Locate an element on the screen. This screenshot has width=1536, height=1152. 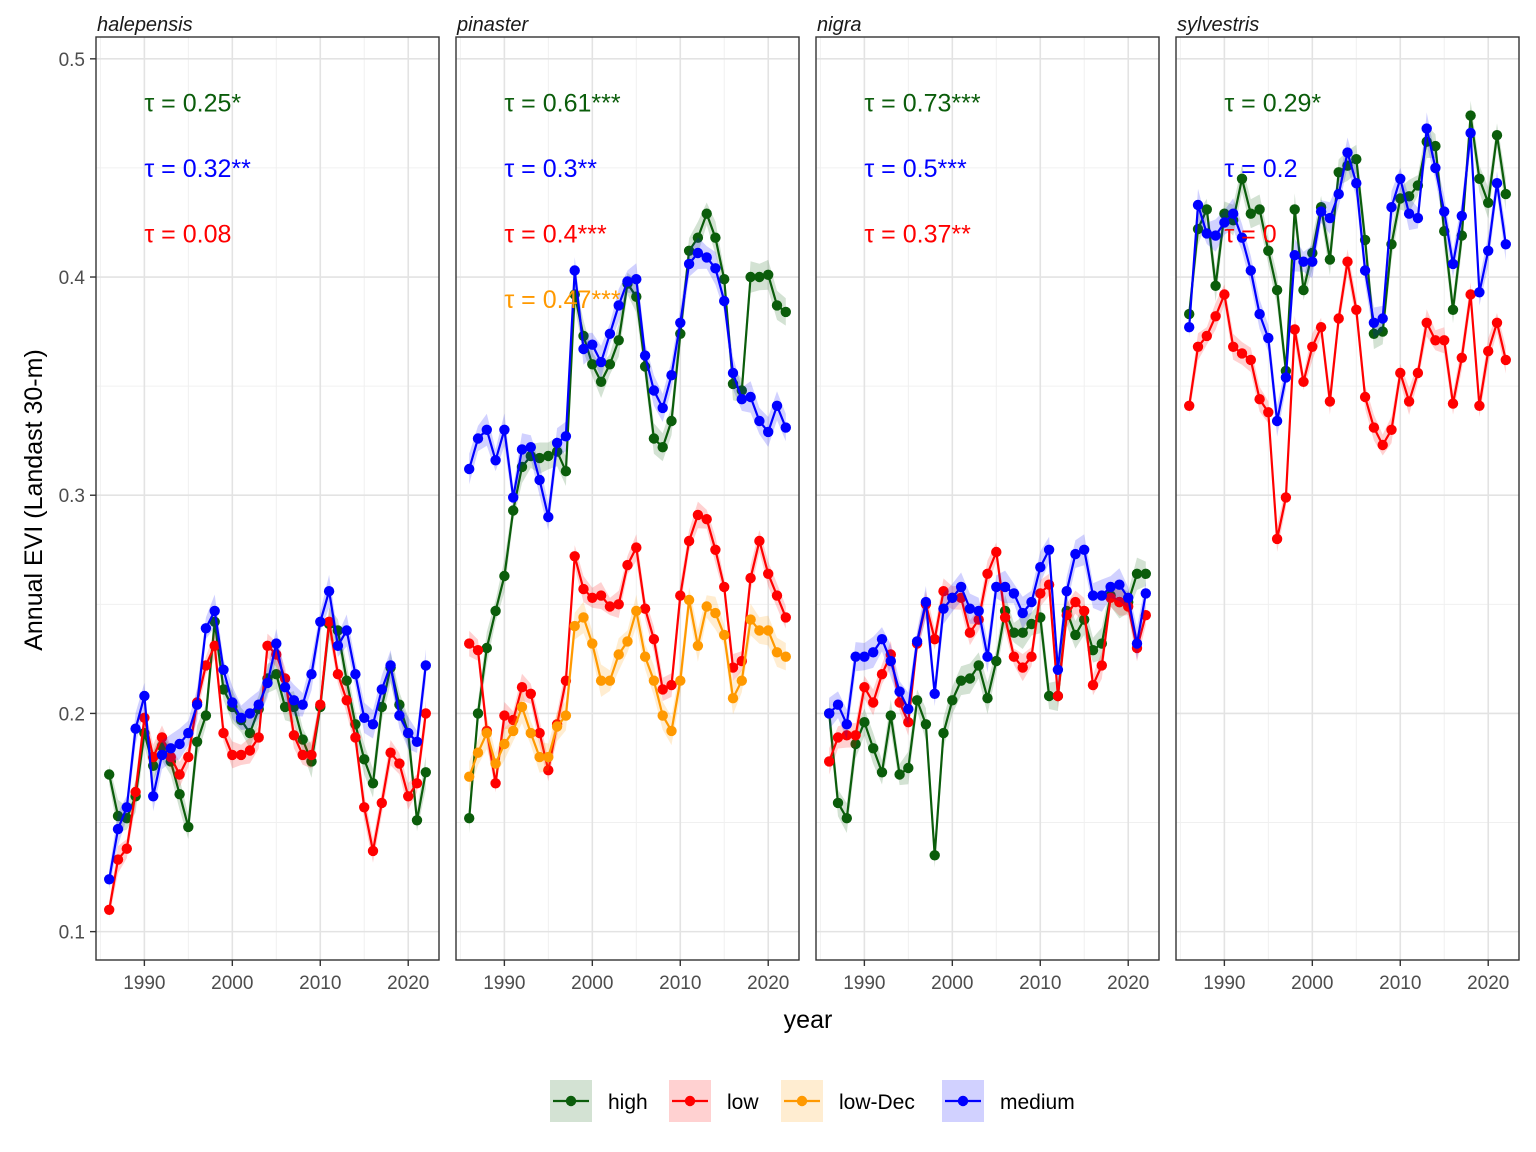
confidence-band-low is located at coordinates (267, 763).